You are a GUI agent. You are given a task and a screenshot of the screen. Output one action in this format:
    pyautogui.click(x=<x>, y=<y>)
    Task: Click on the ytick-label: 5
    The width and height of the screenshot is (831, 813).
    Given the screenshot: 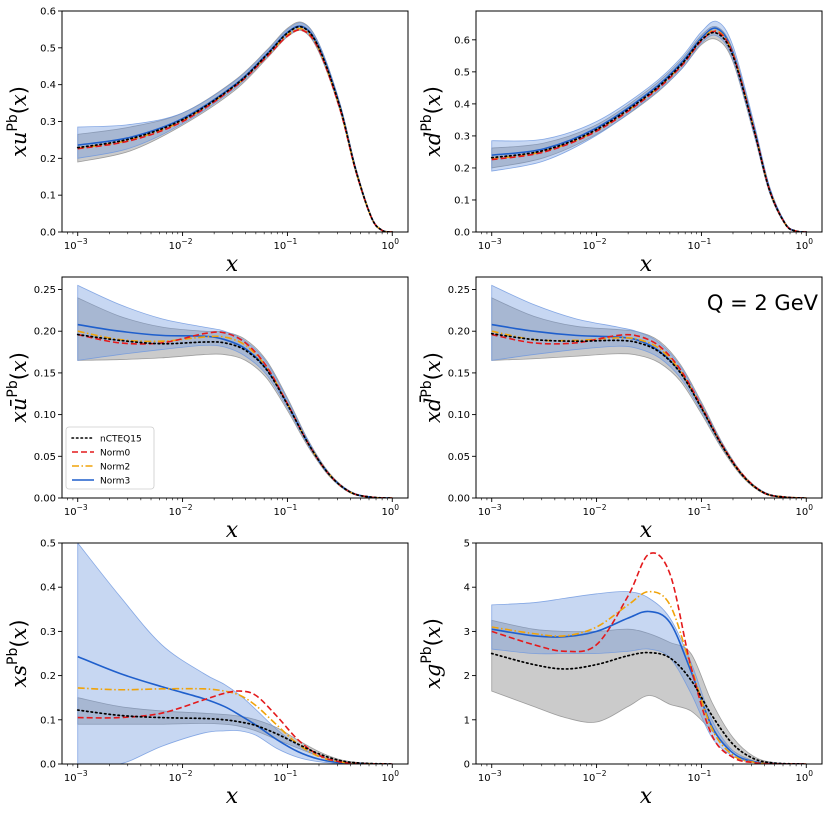 What is the action you would take?
    pyautogui.click(x=467, y=544)
    